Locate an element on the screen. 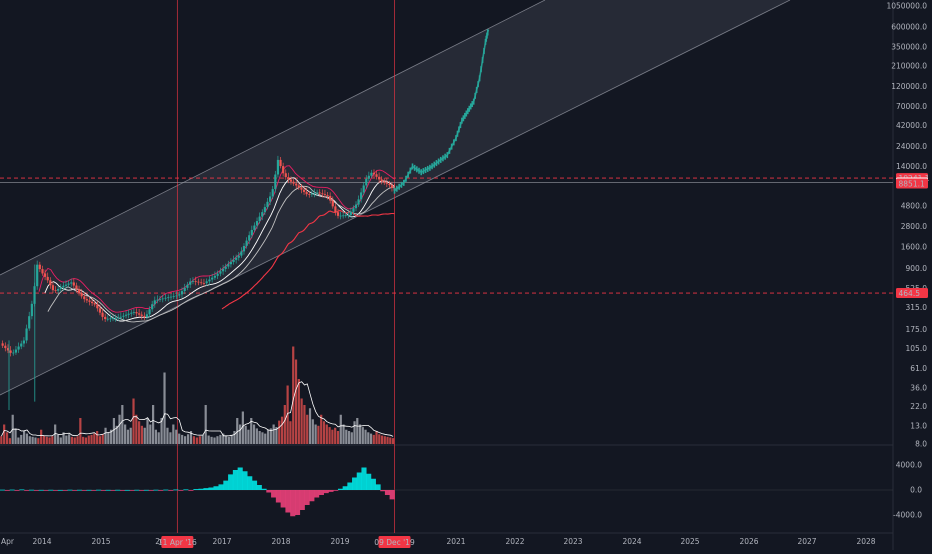 This screenshot has width=932, height=554. projection-path is located at coordinates (441, 111).